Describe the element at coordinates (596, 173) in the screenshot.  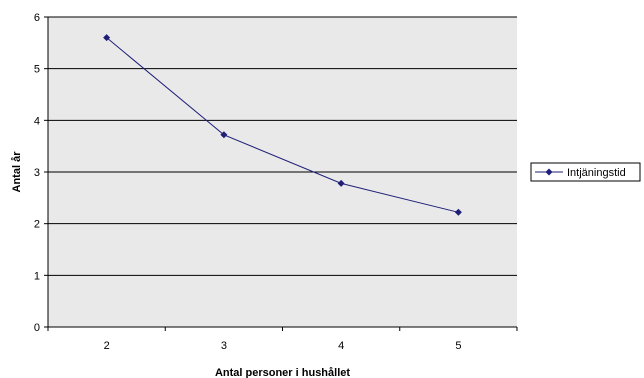
I see `legend-label: Intjäningstid` at that location.